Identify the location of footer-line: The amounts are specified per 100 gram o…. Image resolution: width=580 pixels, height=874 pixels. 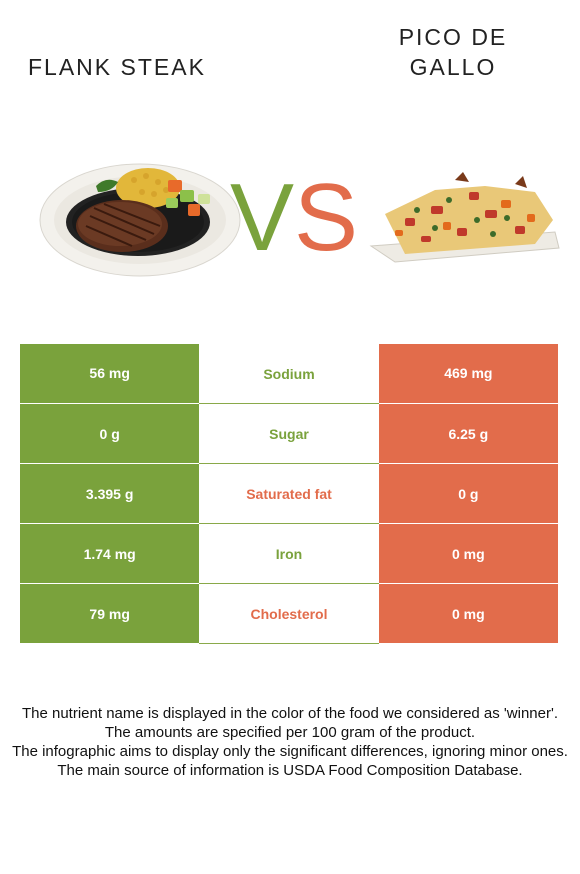
(290, 732).